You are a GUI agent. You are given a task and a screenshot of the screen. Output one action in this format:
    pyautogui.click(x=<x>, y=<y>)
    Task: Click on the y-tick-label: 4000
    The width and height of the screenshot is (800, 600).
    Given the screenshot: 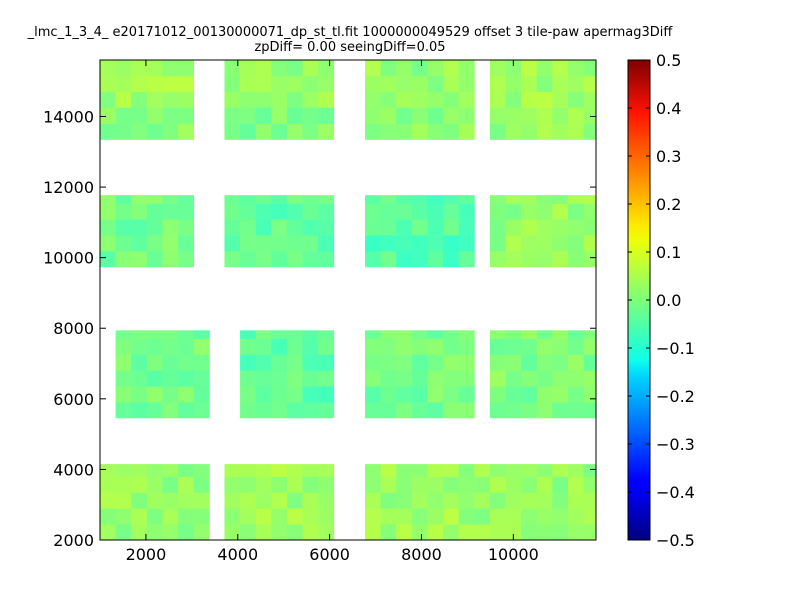 What is the action you would take?
    pyautogui.click(x=73, y=469)
    